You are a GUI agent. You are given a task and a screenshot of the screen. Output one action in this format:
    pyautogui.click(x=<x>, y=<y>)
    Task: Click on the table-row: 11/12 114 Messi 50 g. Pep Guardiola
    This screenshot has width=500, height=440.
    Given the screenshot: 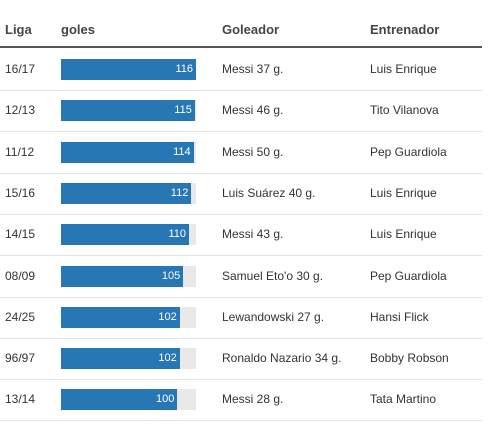 What is the action you would take?
    pyautogui.click(x=241, y=153)
    